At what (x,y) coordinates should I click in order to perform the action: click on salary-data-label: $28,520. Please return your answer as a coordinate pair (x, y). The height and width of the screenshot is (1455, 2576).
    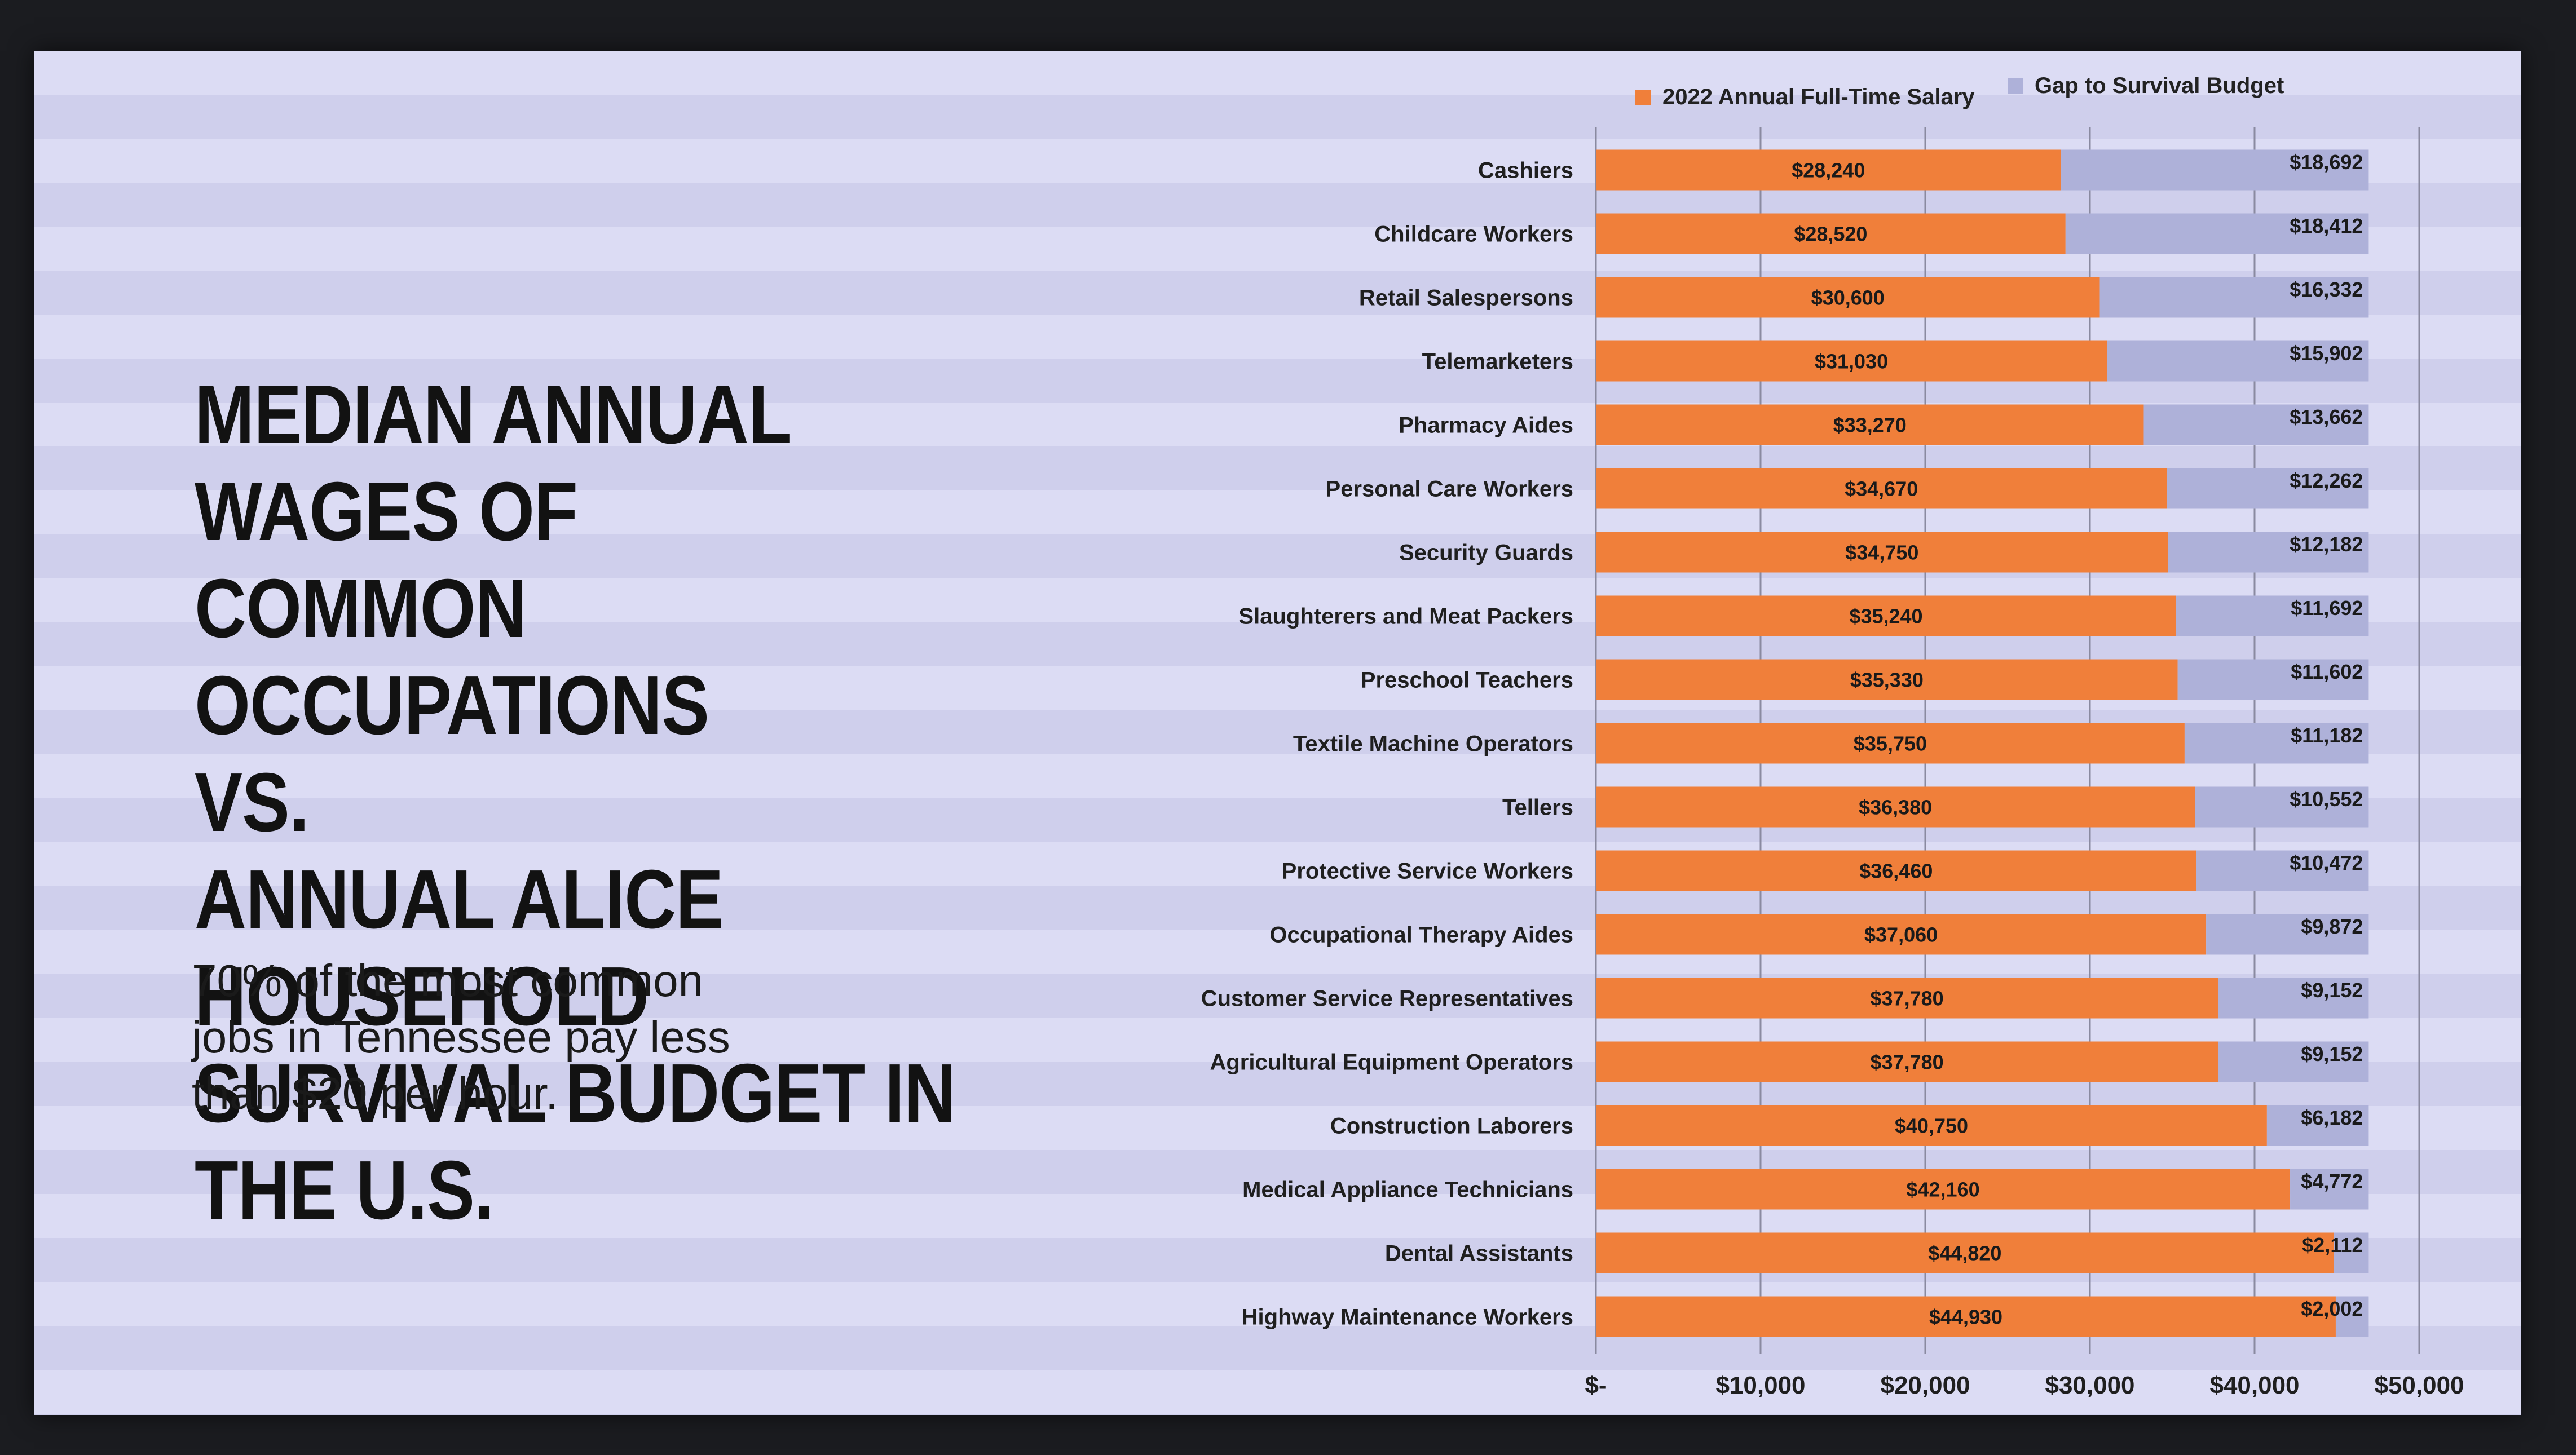
    Looking at the image, I should click on (1830, 234).